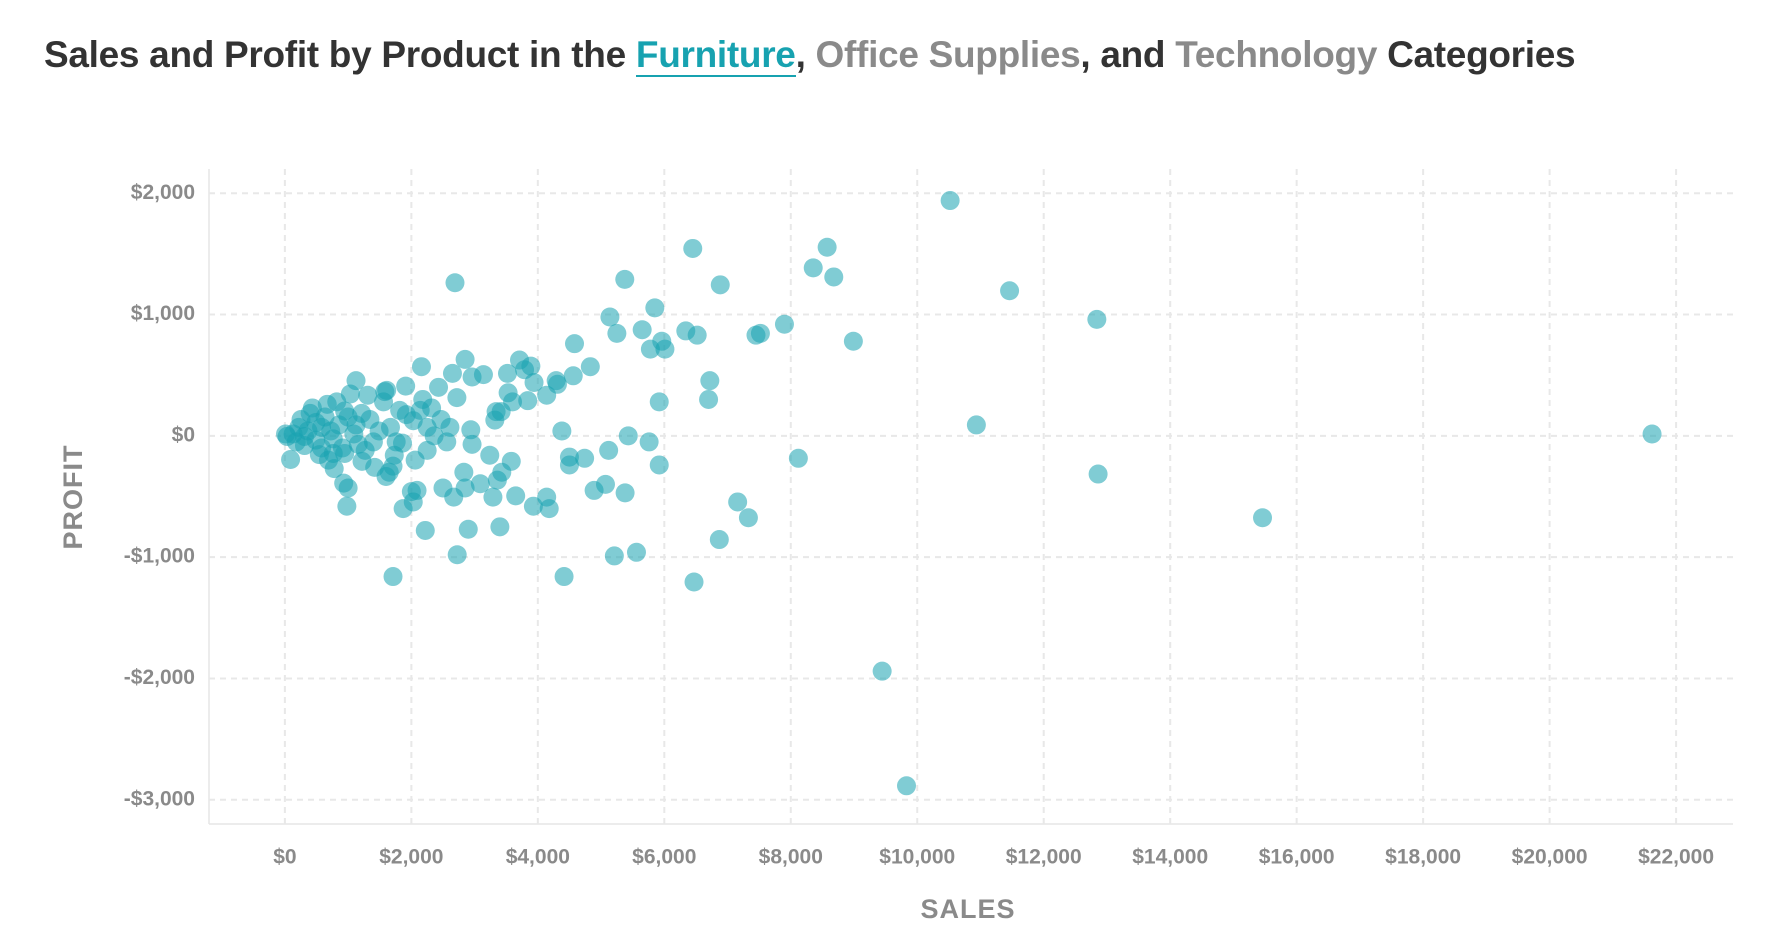 The image size is (1780, 944). Describe the element at coordinates (1123, 54) in the screenshot. I see `title-part: , and` at that location.